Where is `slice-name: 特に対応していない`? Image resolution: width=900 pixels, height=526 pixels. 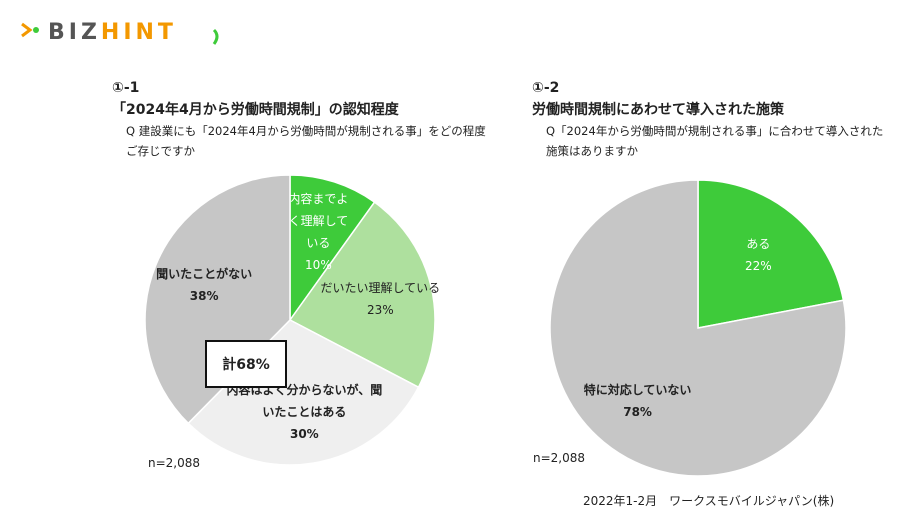
slice-name: 特に対応していない is located at coordinates (637, 389).